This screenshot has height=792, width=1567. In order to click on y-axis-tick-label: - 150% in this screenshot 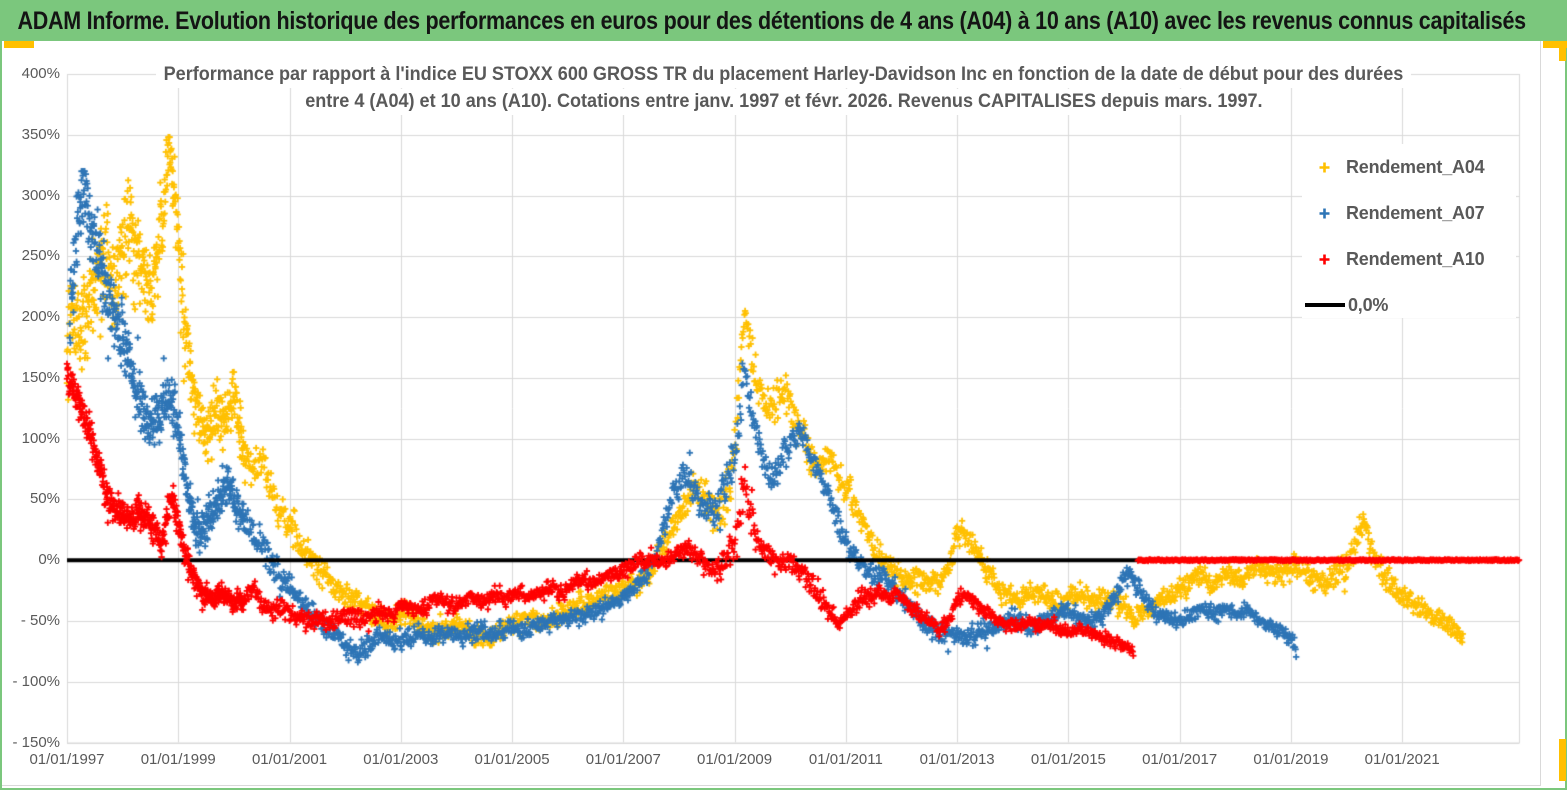, I will do `click(36, 742)`.